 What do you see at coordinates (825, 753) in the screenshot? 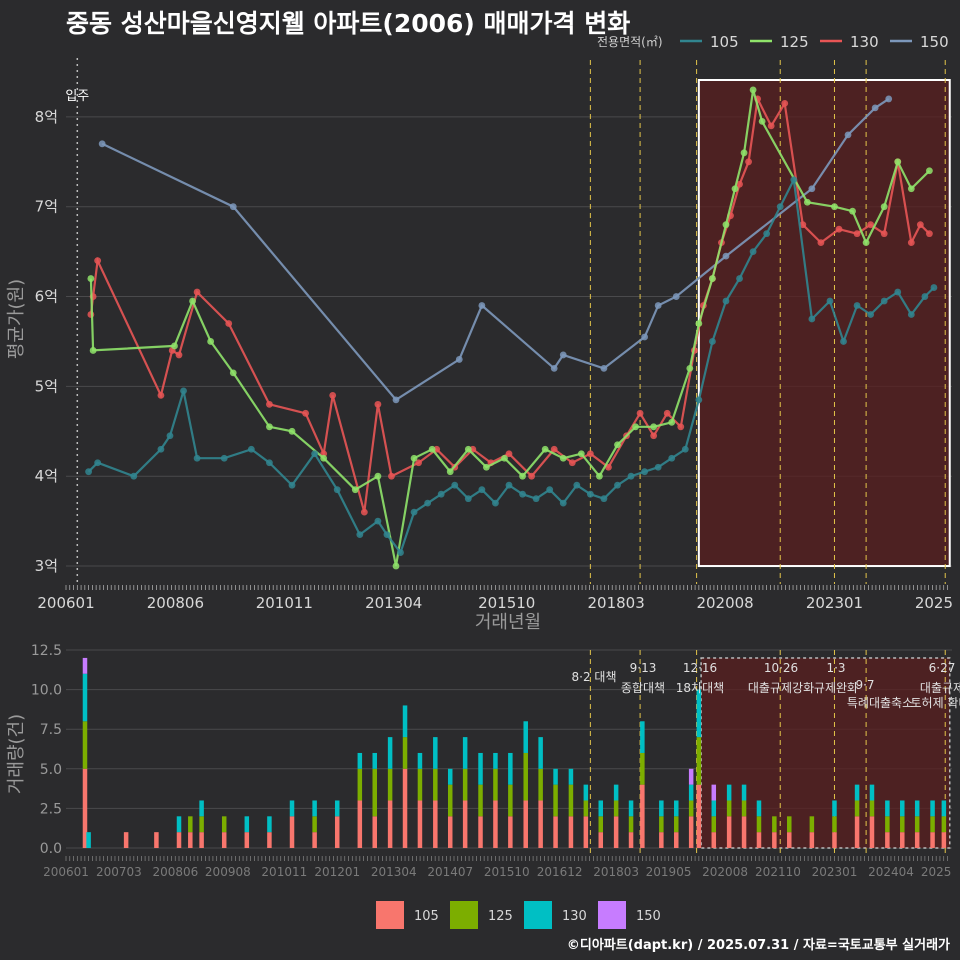
I see `vol-highlight-box` at bounding box center [825, 753].